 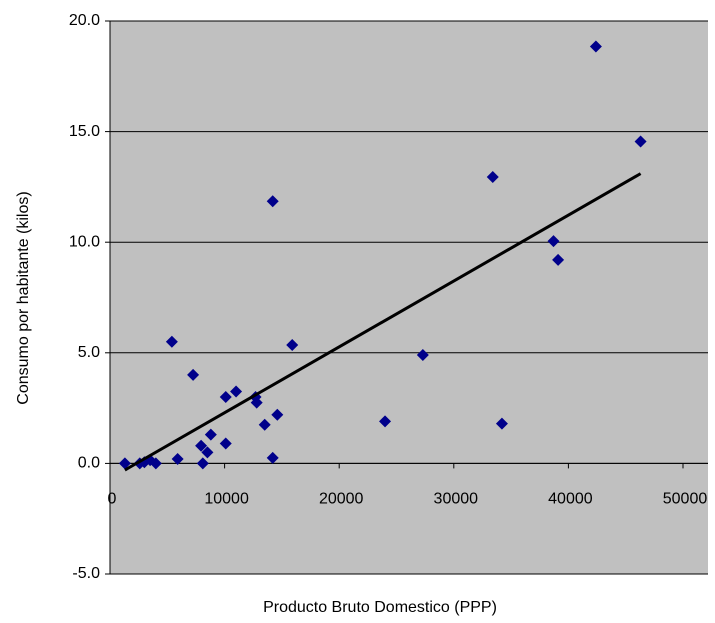 I want to click on y-axis-label: Consumo por habitante (kilos), so click(x=23, y=297).